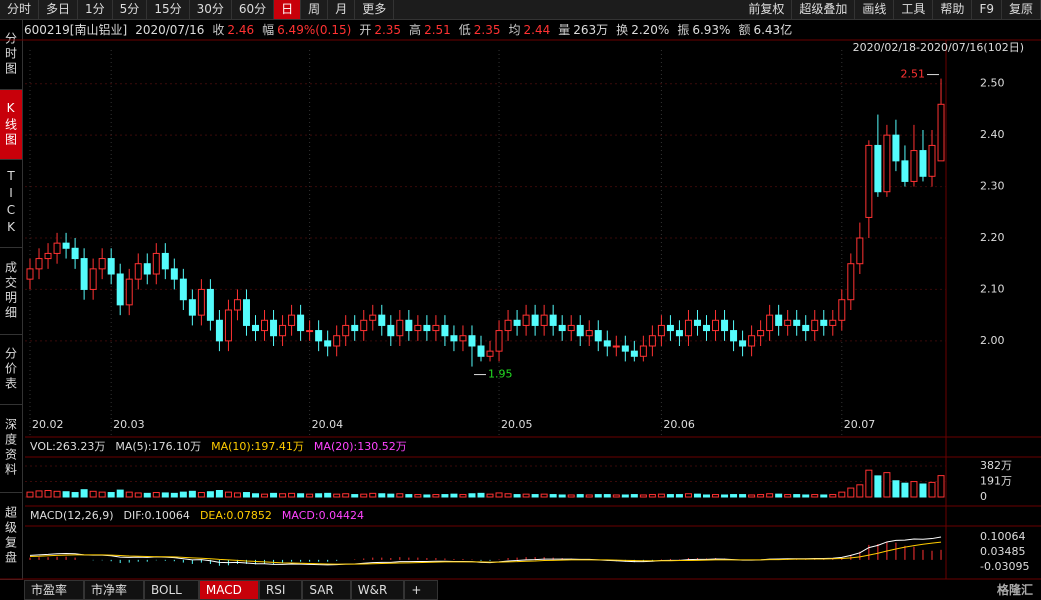  Describe the element at coordinates (875, 9) in the screenshot. I see `tool-button: 画线` at that location.